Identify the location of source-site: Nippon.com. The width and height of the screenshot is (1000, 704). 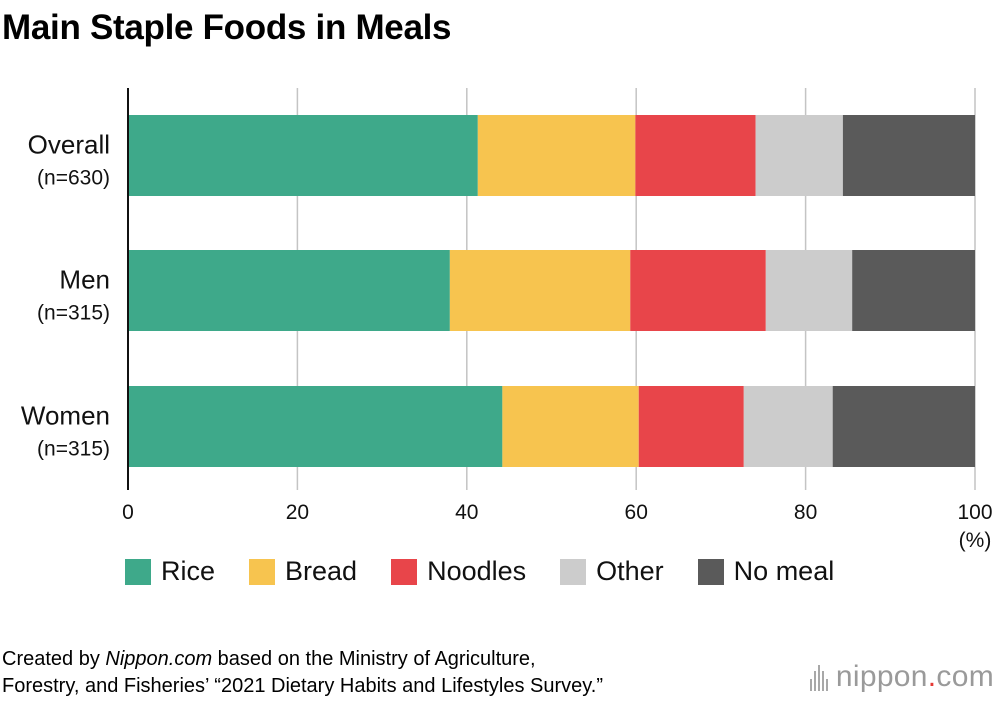
(159, 659).